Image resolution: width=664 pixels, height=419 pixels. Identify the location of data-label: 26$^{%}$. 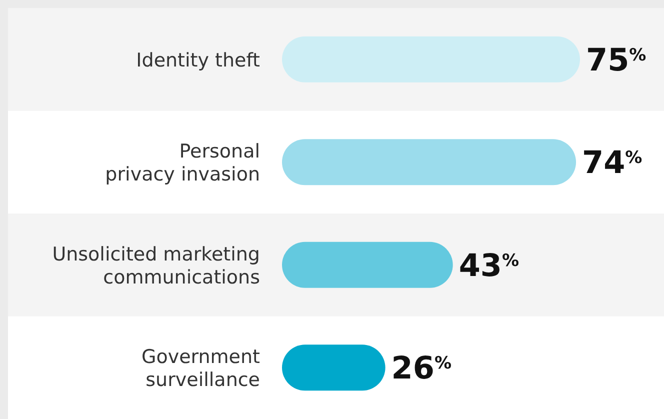
(421, 368).